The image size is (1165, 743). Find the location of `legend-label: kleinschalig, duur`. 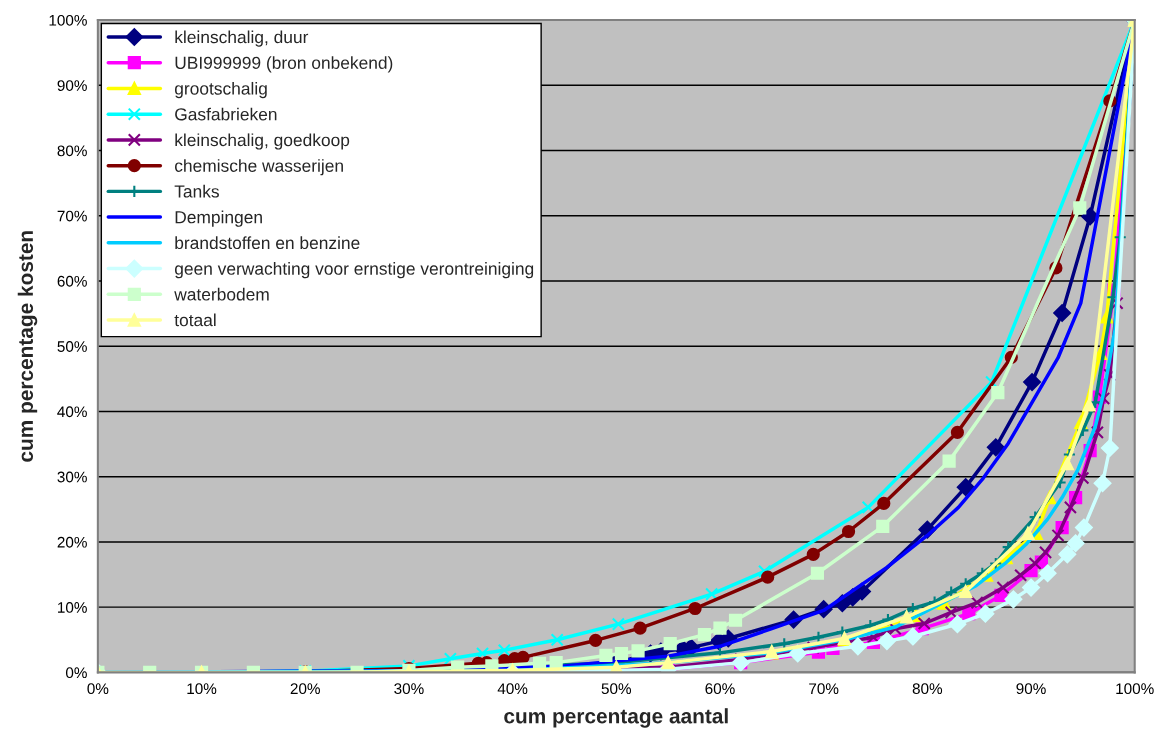

legend-label: kleinschalig, duur is located at coordinates (242, 38).